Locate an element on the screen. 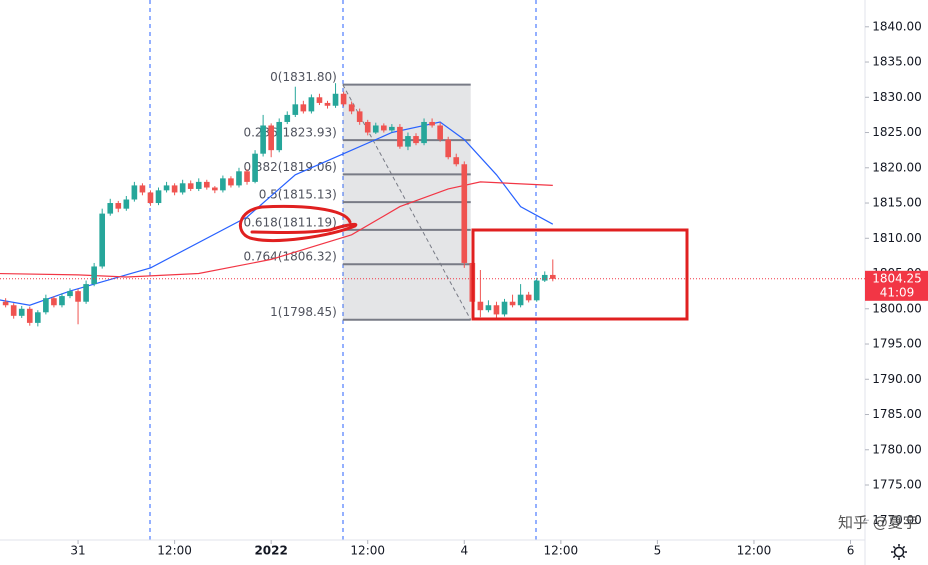 The height and width of the screenshot is (565, 928). fib-trend is located at coordinates (407, 202).